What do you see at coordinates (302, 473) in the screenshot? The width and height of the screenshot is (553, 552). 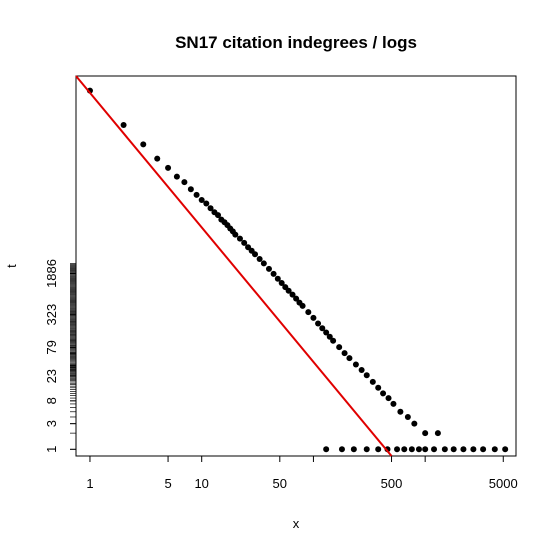 I see `x-axis: 1 5 10 50 500 5000` at bounding box center [302, 473].